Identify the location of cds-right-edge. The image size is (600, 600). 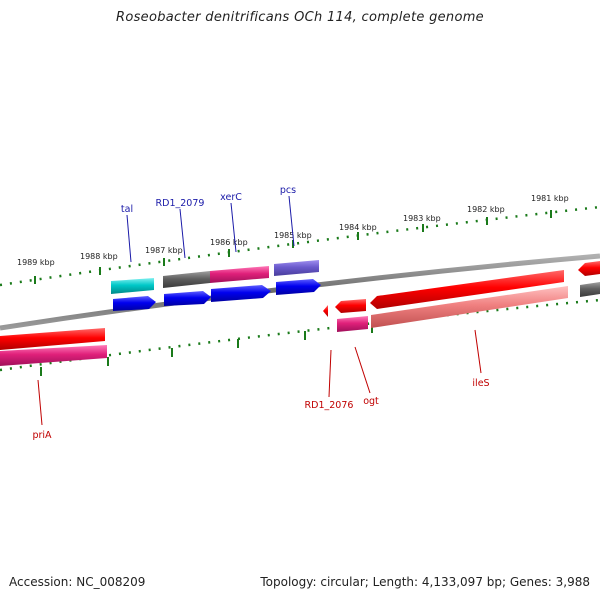
(589, 268).